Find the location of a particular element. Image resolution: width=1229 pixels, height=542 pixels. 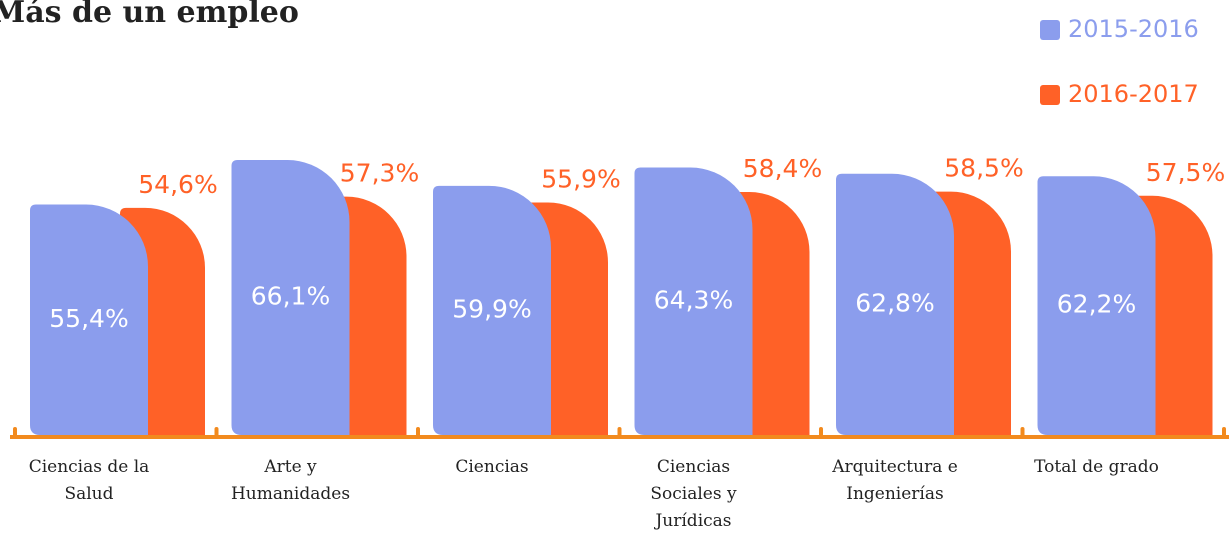

value-label: 66,1% is located at coordinates (290, 296).